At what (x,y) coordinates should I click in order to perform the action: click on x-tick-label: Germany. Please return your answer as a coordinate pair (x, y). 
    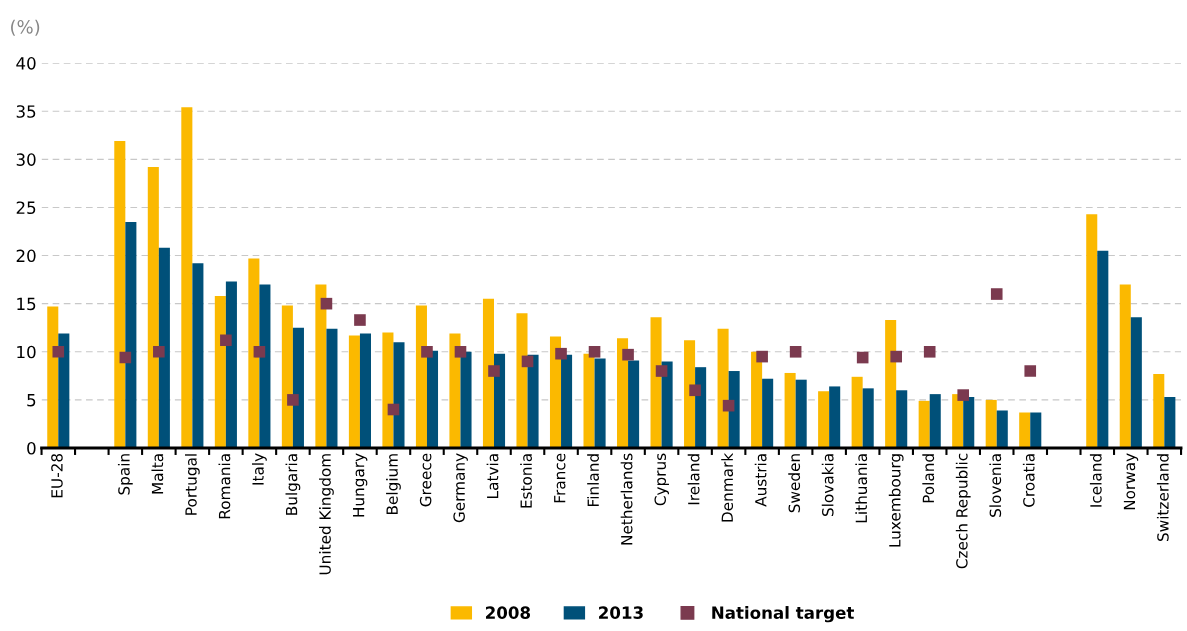
    Looking at the image, I should click on (460, 488).